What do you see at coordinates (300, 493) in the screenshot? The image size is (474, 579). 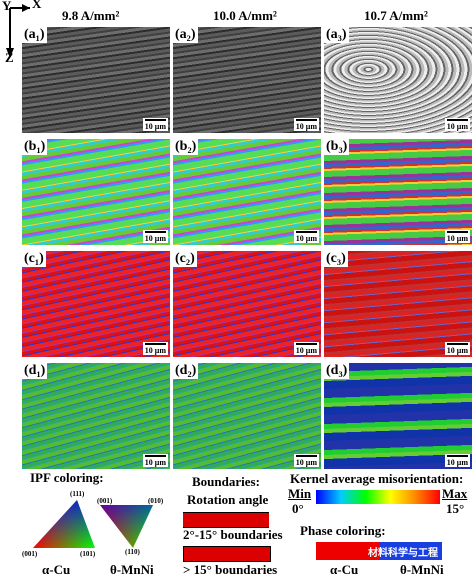 I see `kam-min: Min` at bounding box center [300, 493].